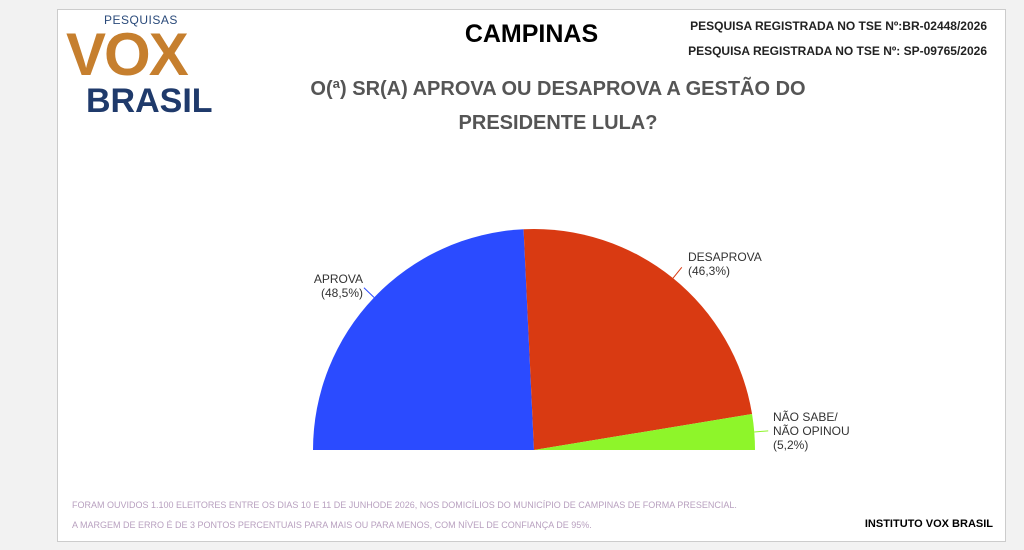  What do you see at coordinates (341, 293) in the screenshot?
I see `value-label: (48,5%)` at bounding box center [341, 293].